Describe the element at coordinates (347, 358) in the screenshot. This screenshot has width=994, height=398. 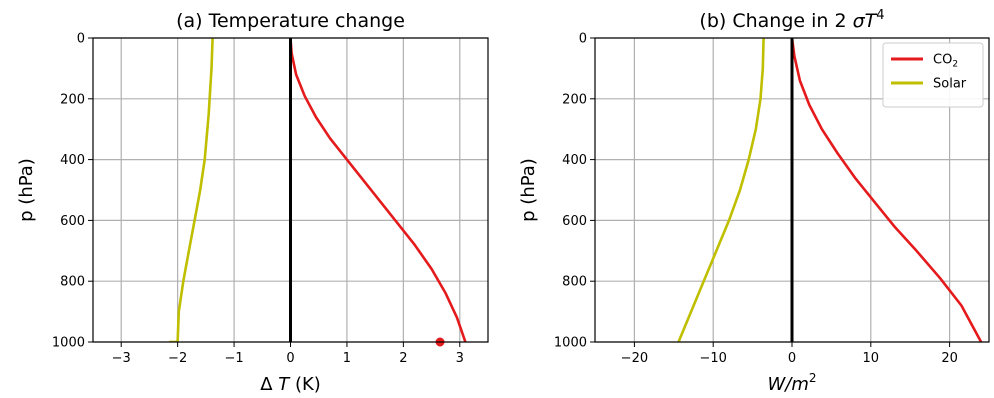
I see `x-tick-label: 1` at that location.